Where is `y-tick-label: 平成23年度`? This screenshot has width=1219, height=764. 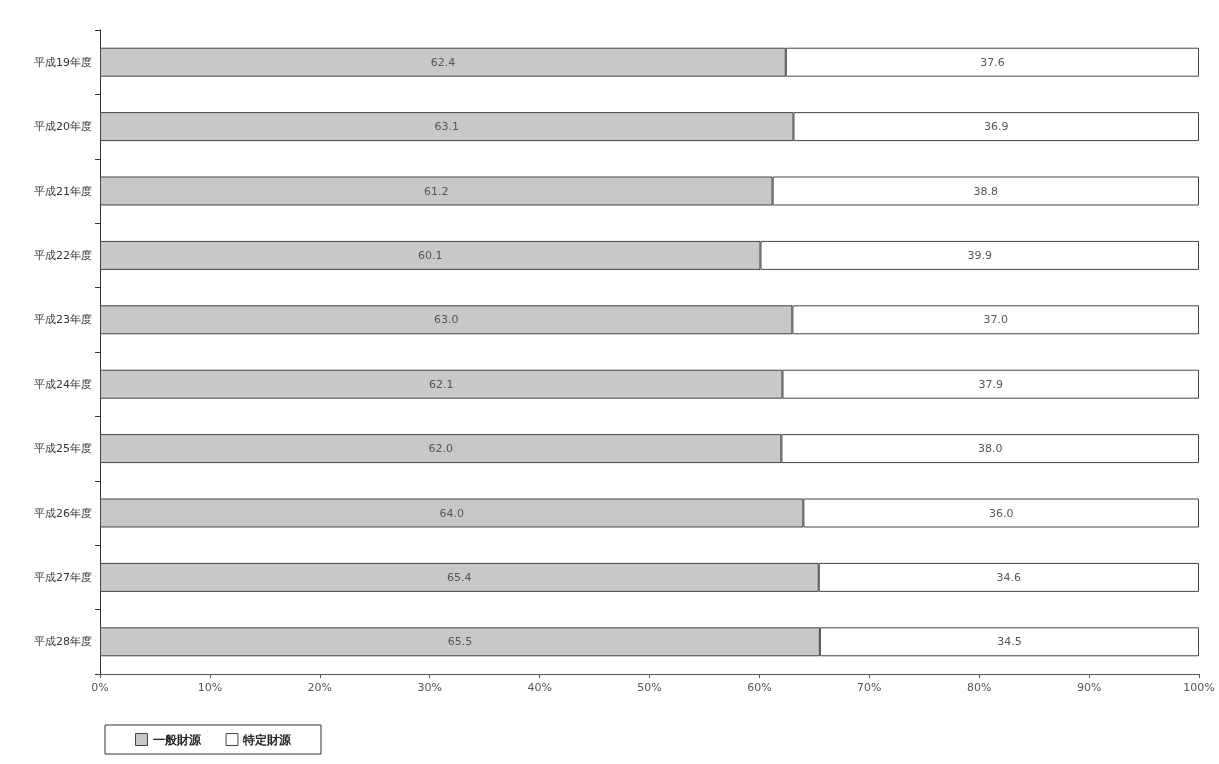
y-tick-label: 平成23年度 is located at coordinates (63, 320).